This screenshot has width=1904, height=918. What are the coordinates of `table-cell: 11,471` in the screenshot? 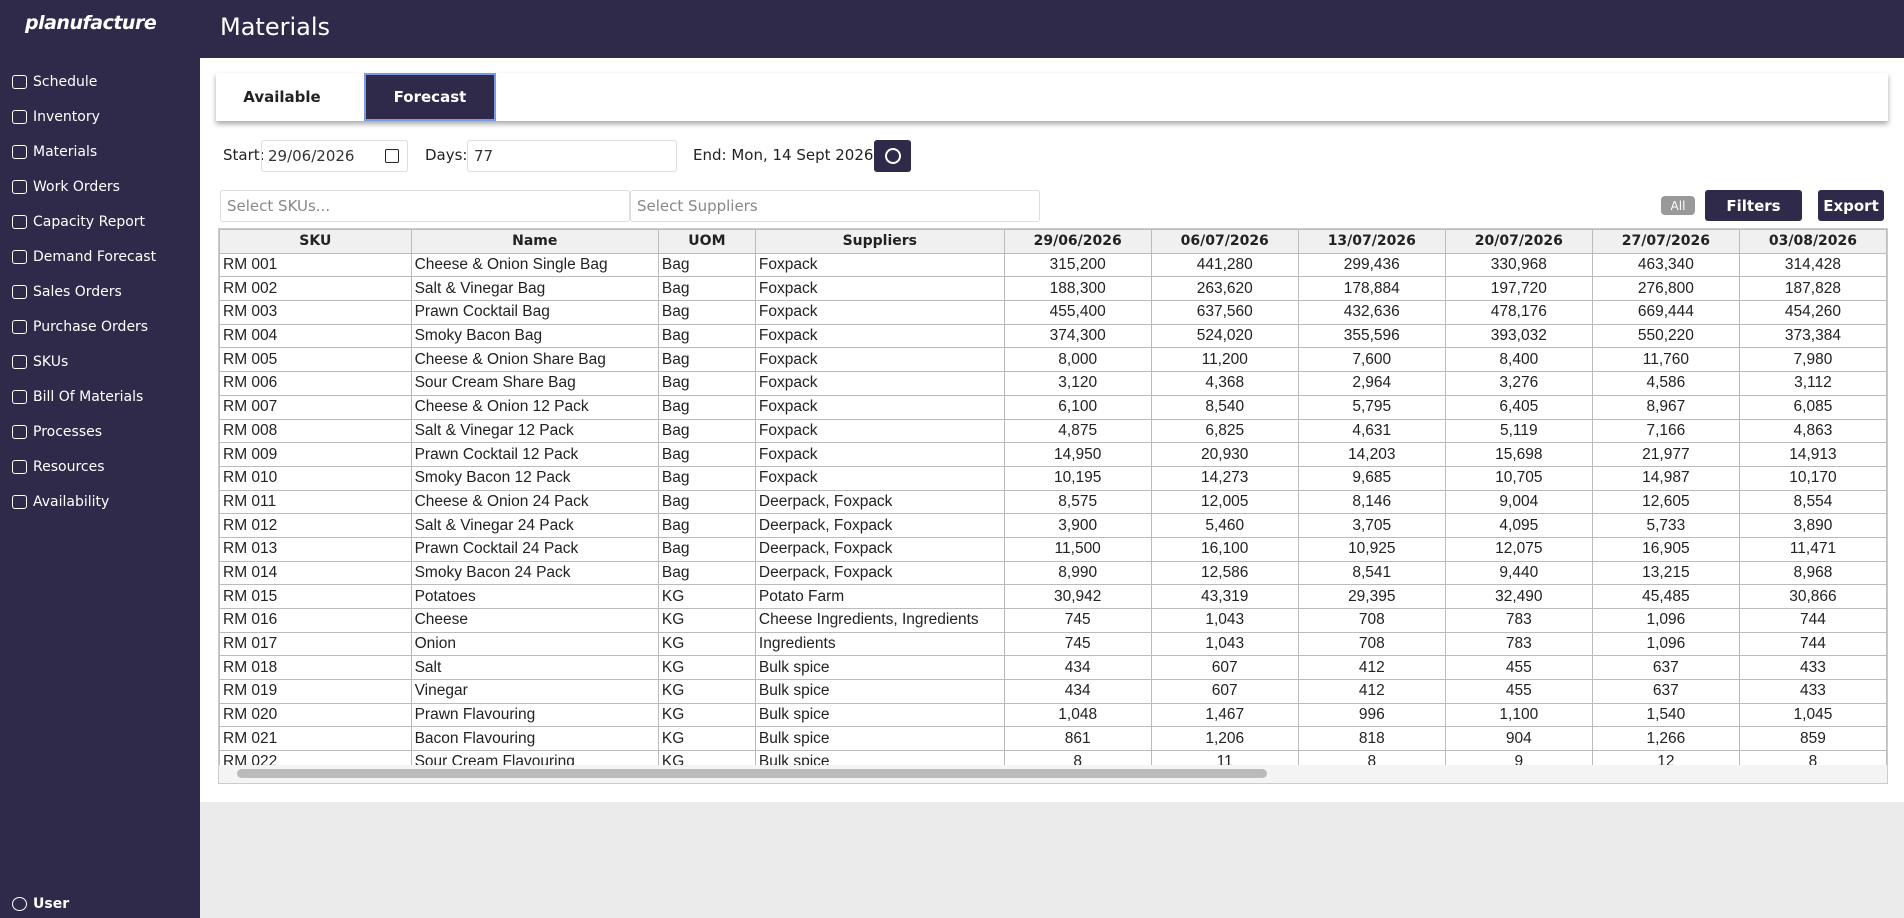 It's located at (1812, 549).